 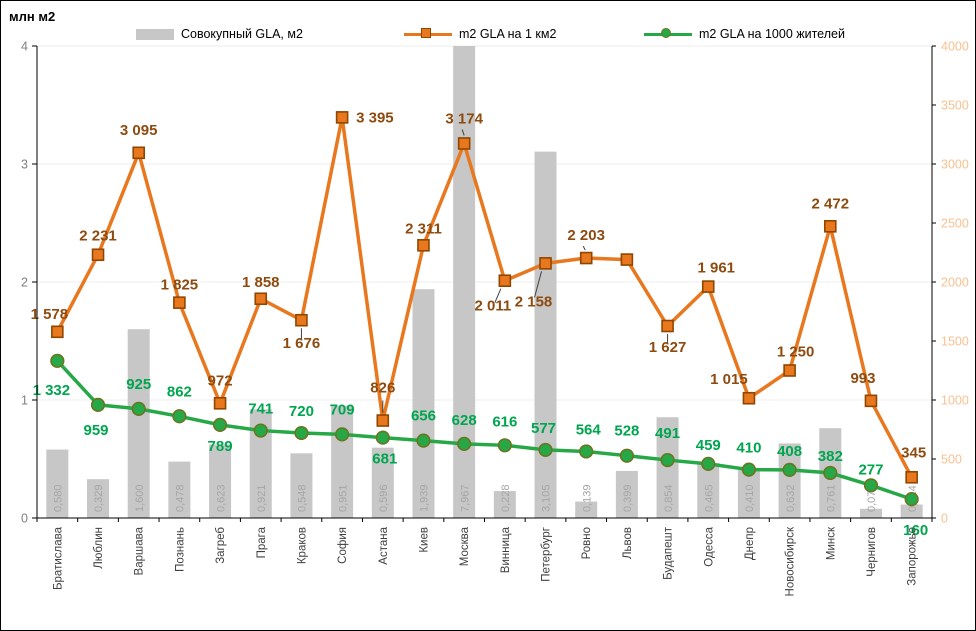 What do you see at coordinates (506, 549) in the screenshot?
I see `x-axis-label: Винница` at bounding box center [506, 549].